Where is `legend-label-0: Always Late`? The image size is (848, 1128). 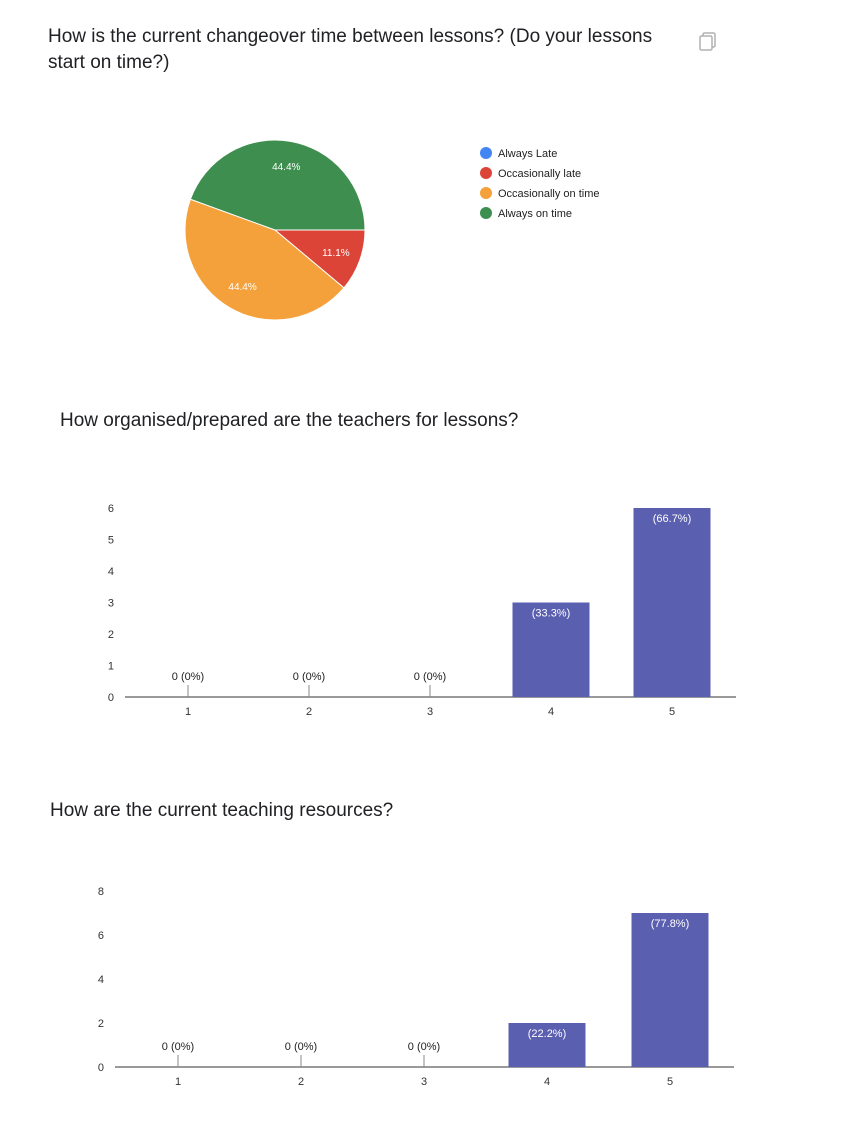
legend-label-0: Always Late is located at coordinates (527, 154).